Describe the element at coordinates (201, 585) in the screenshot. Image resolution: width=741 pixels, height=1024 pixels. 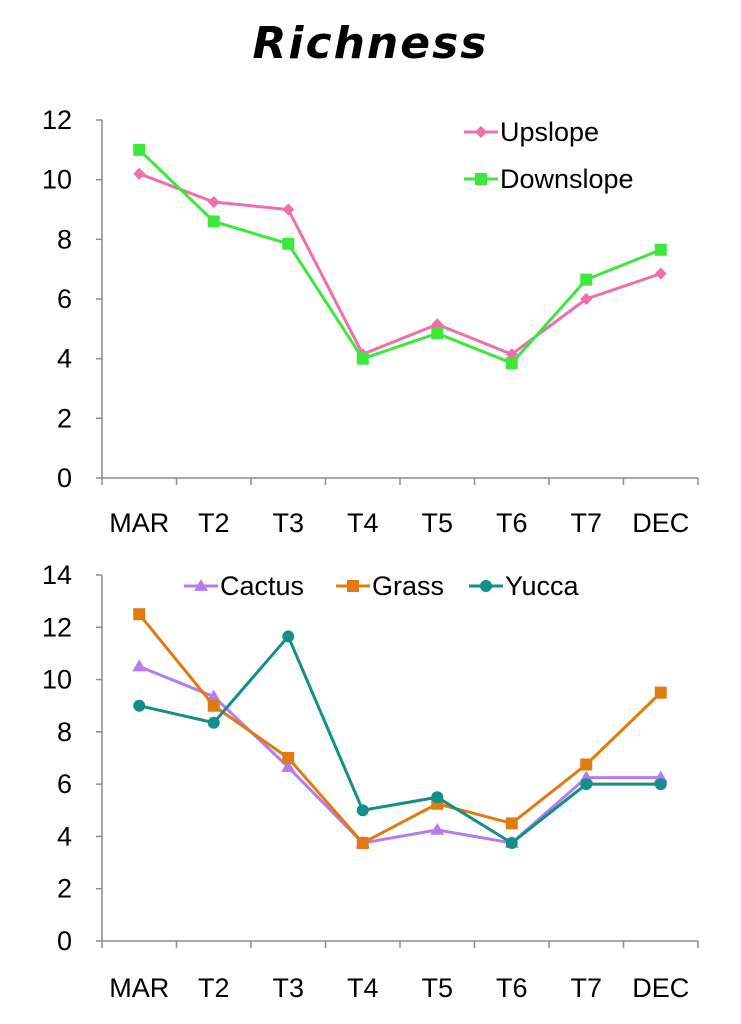
I see `legend-marker-cactus` at that location.